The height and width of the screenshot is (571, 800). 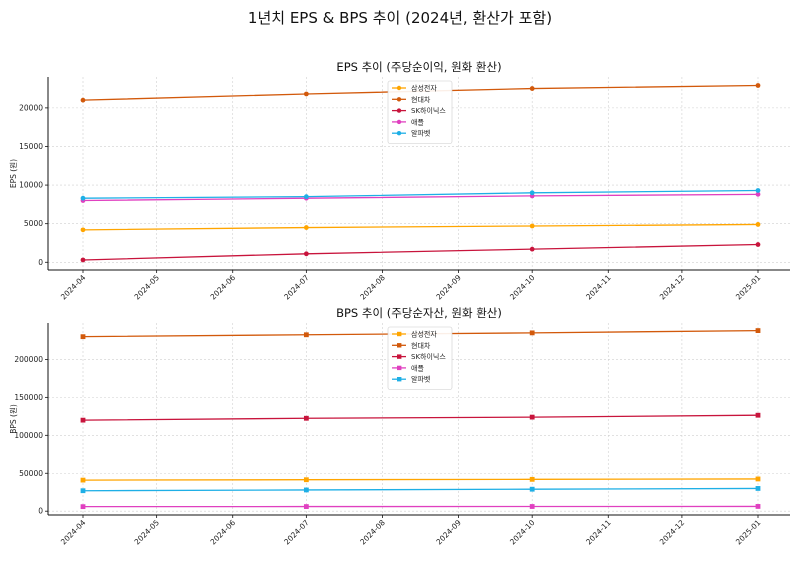 I want to click on chart-title: BPS 추이 (주당순자산, 원화 환산), so click(x=419, y=313).